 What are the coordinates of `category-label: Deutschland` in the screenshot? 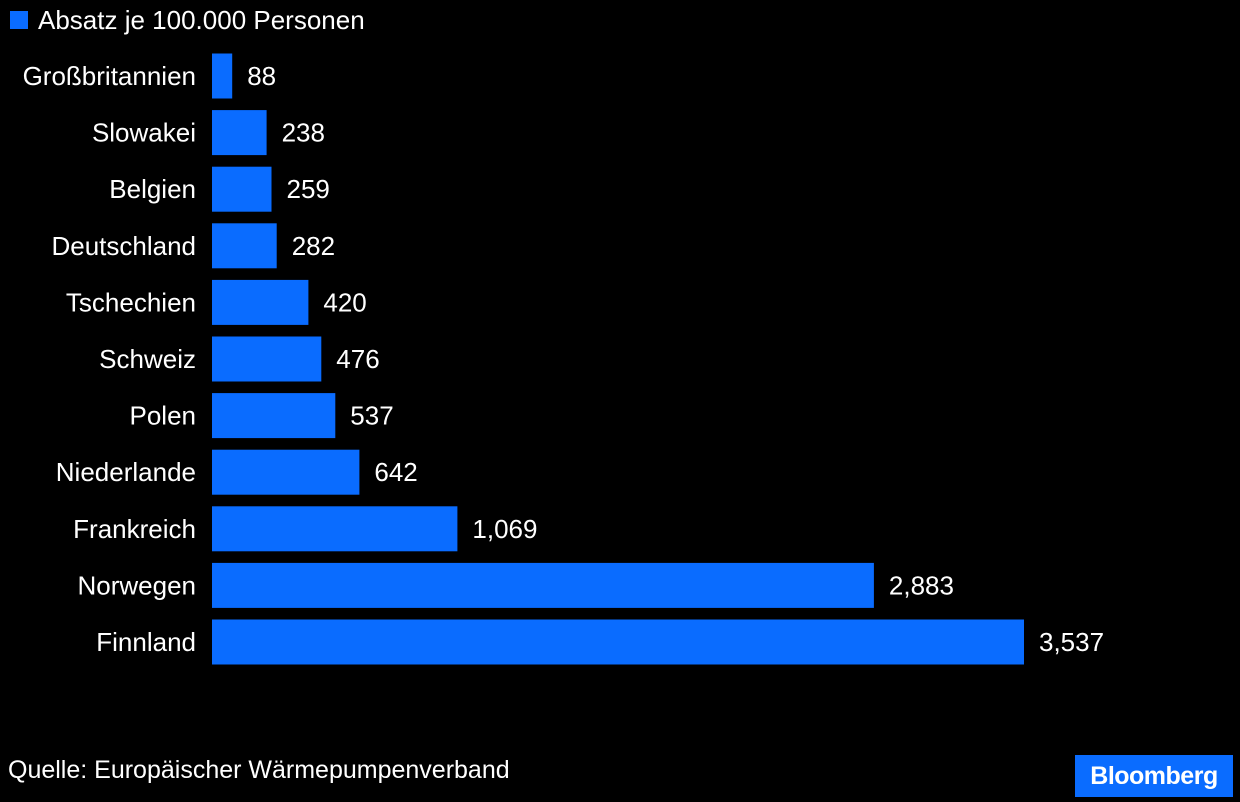 It's located at (123, 246).